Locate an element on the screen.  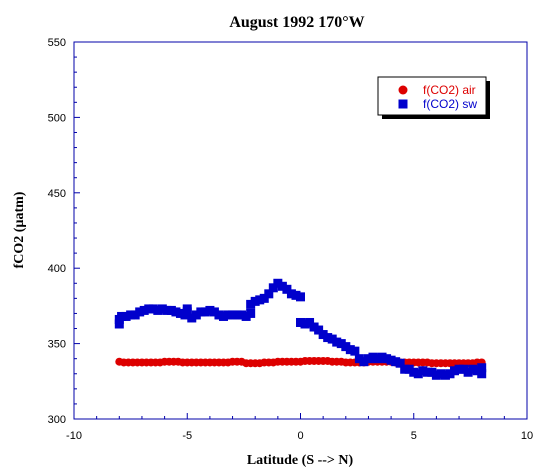
legend: f(CO2) air f(CO2) sw is located at coordinates (433, 97).